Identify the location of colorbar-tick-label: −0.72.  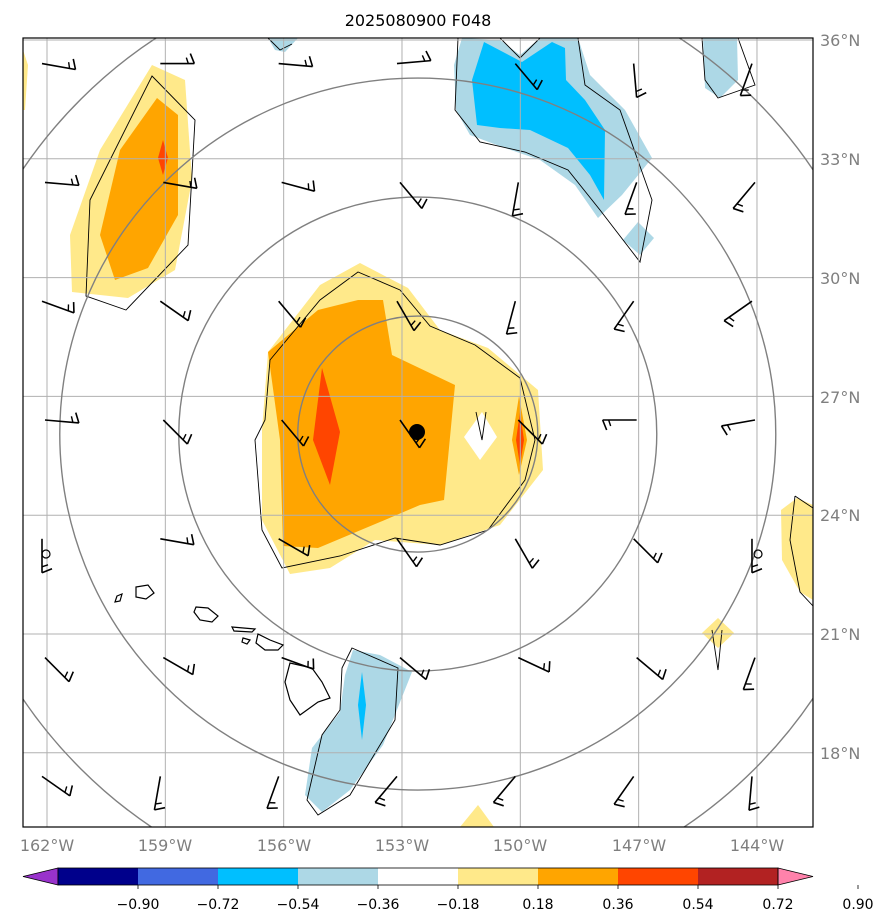
(218, 905).